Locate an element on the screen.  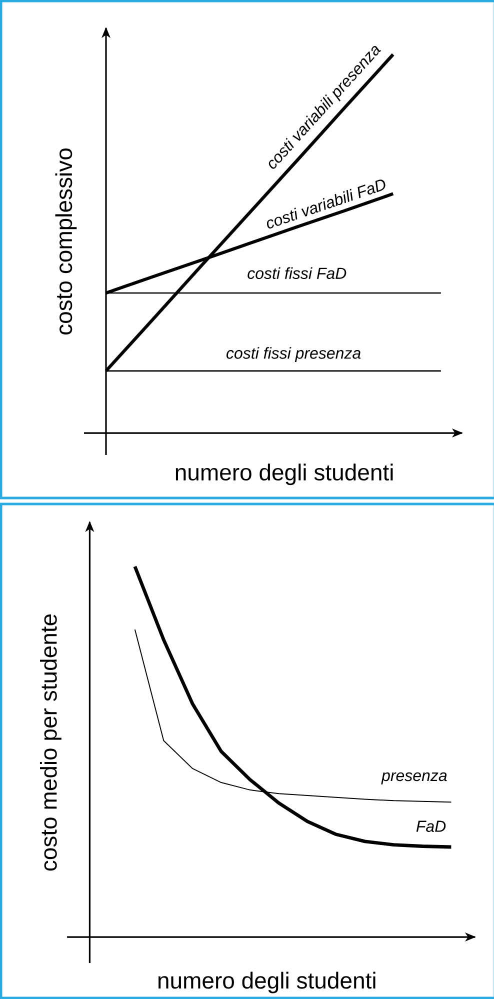
series-label: costi fissi presenza is located at coordinates (293, 354).